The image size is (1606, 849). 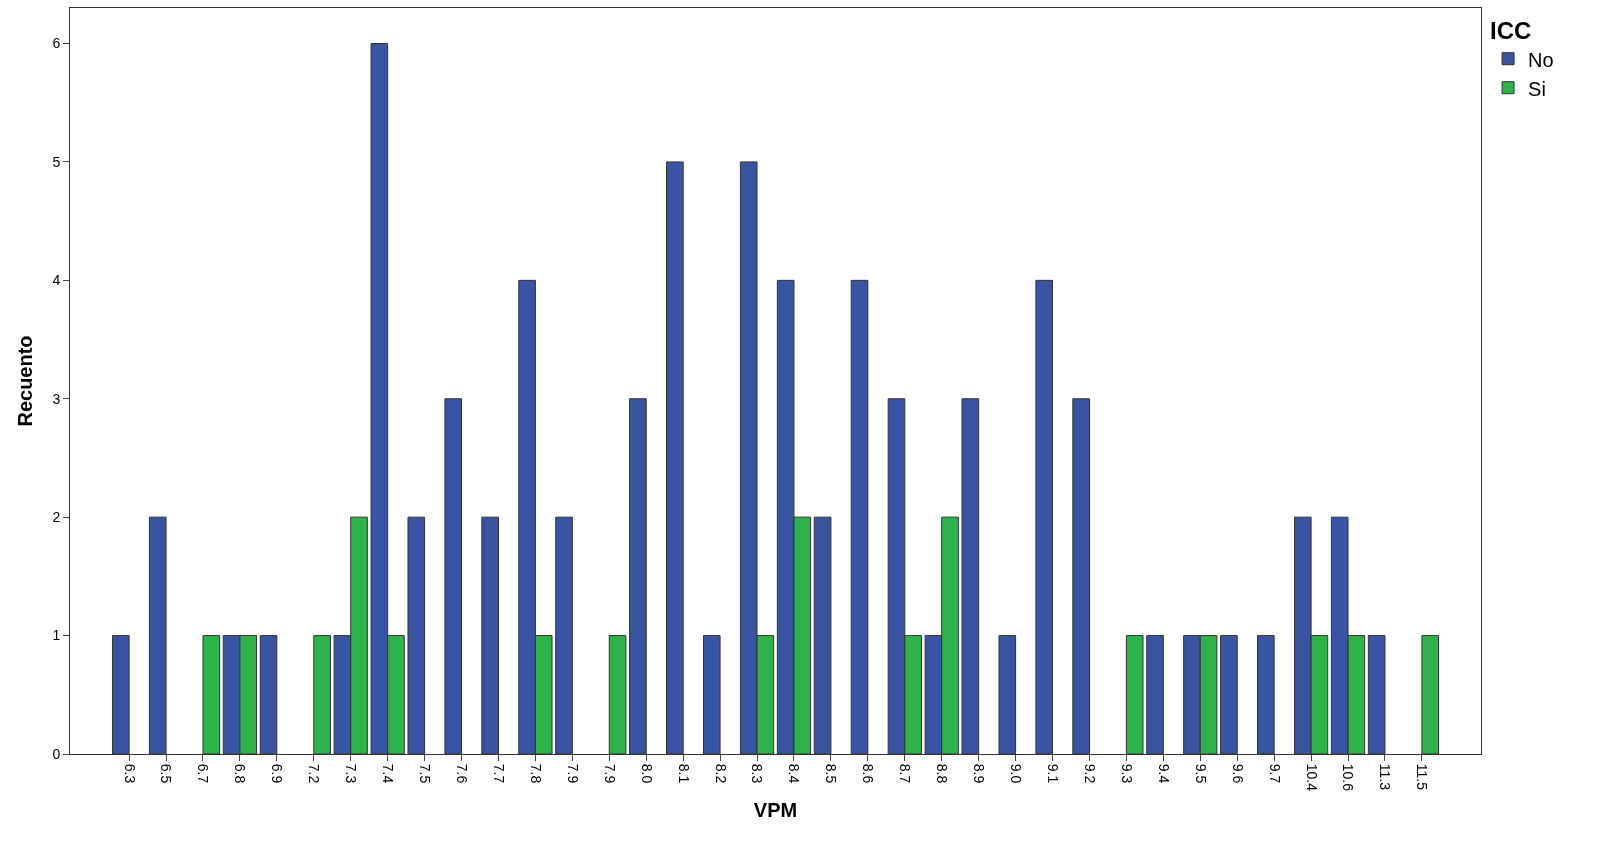 What do you see at coordinates (535, 773) in the screenshot?
I see `x-tick-label: 7.8` at bounding box center [535, 773].